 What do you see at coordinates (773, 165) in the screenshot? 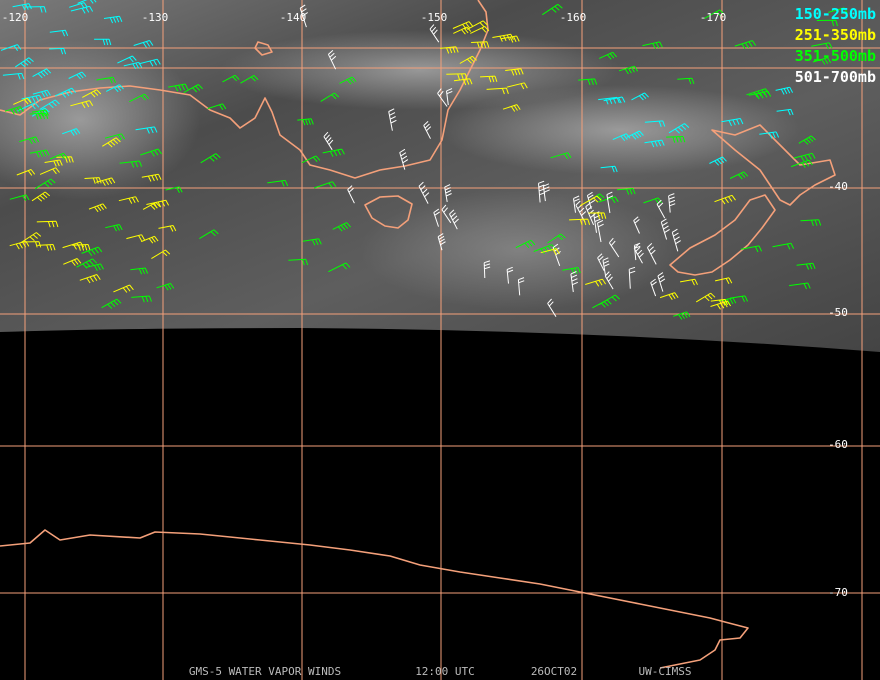
I see `coastline-new-zealand-north` at bounding box center [773, 165].